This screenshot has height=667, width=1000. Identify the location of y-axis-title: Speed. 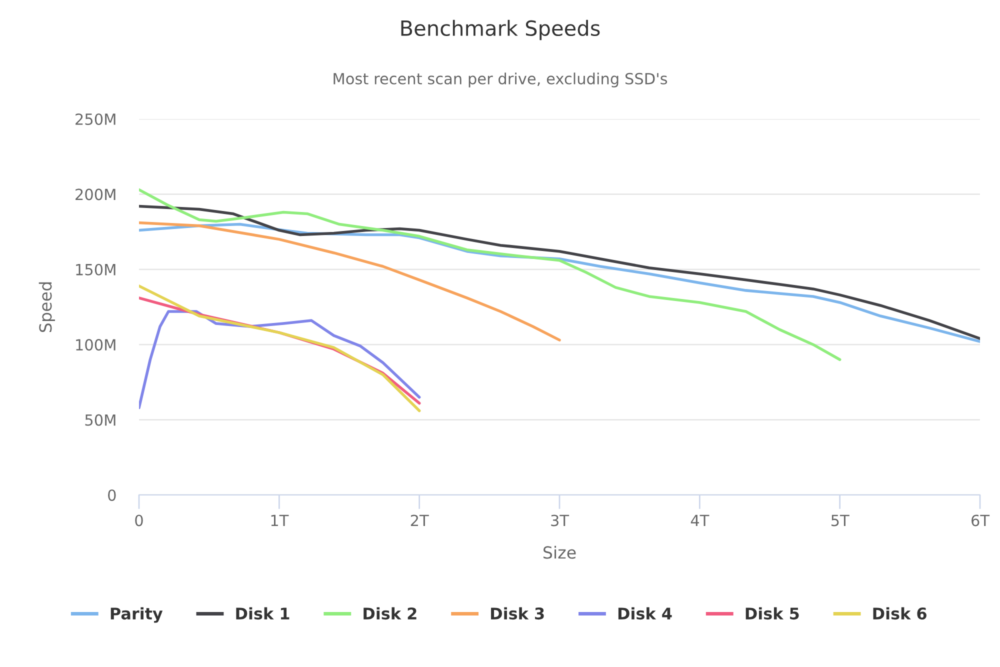
(46, 307).